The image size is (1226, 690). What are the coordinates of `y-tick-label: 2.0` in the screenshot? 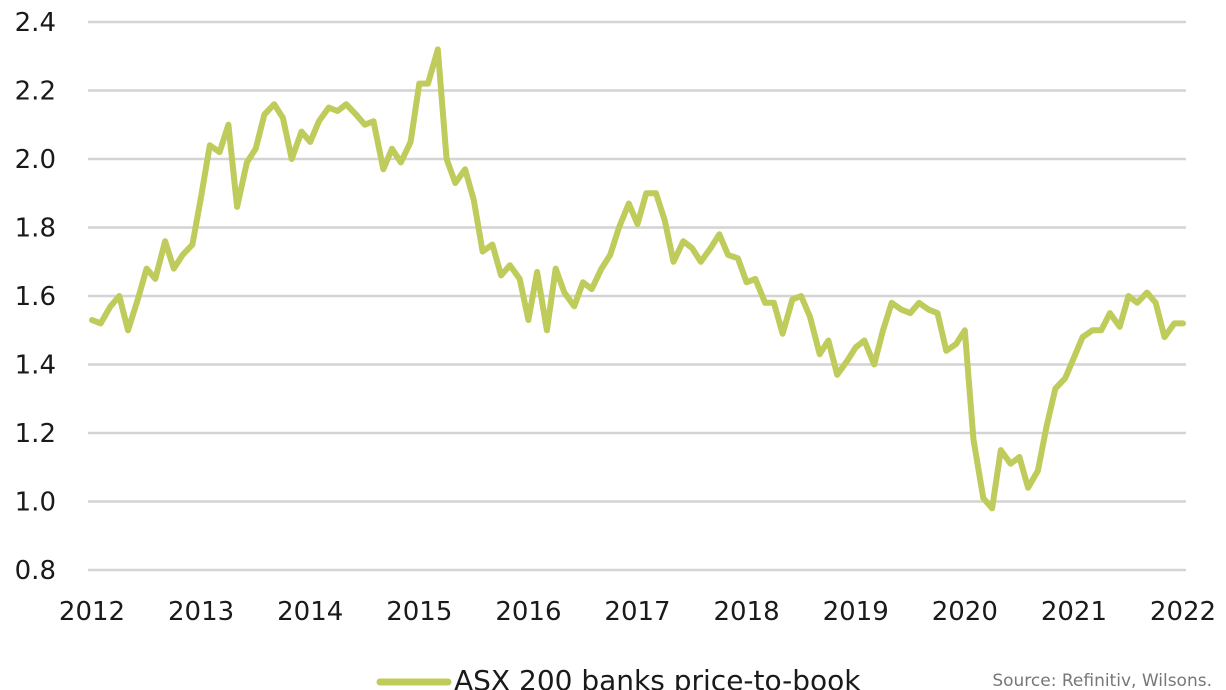 It's located at (35, 160).